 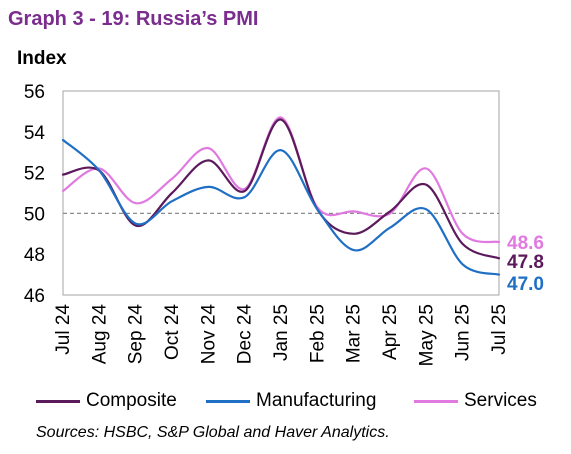 I want to click on x-tick-label: Jul 24, so click(x=63, y=329).